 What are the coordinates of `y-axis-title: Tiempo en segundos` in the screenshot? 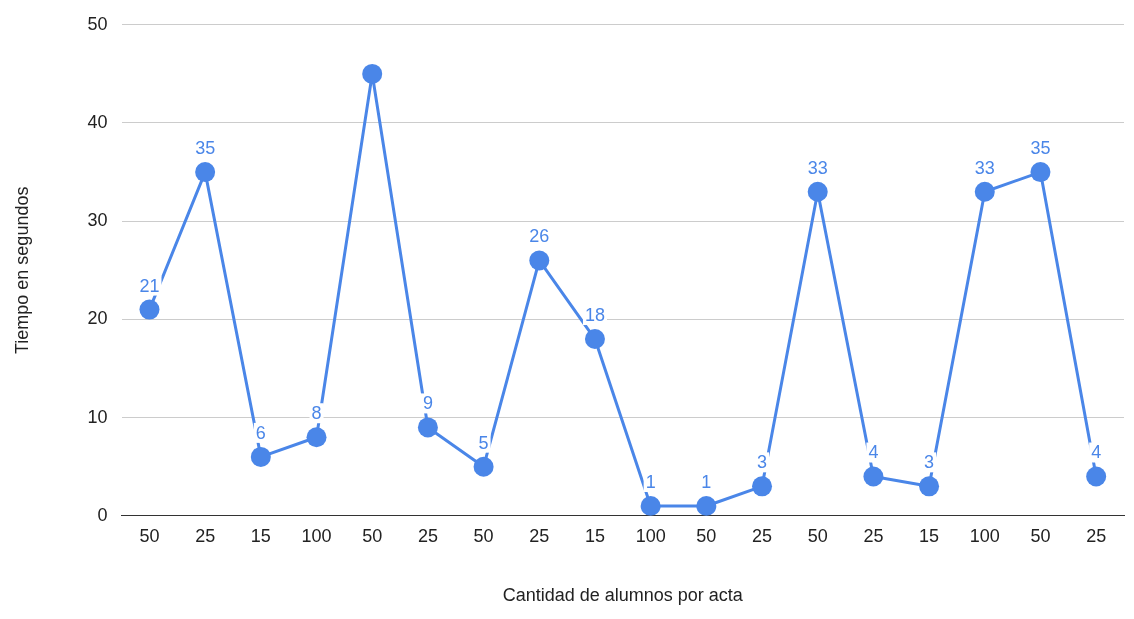 It's located at (21, 270).